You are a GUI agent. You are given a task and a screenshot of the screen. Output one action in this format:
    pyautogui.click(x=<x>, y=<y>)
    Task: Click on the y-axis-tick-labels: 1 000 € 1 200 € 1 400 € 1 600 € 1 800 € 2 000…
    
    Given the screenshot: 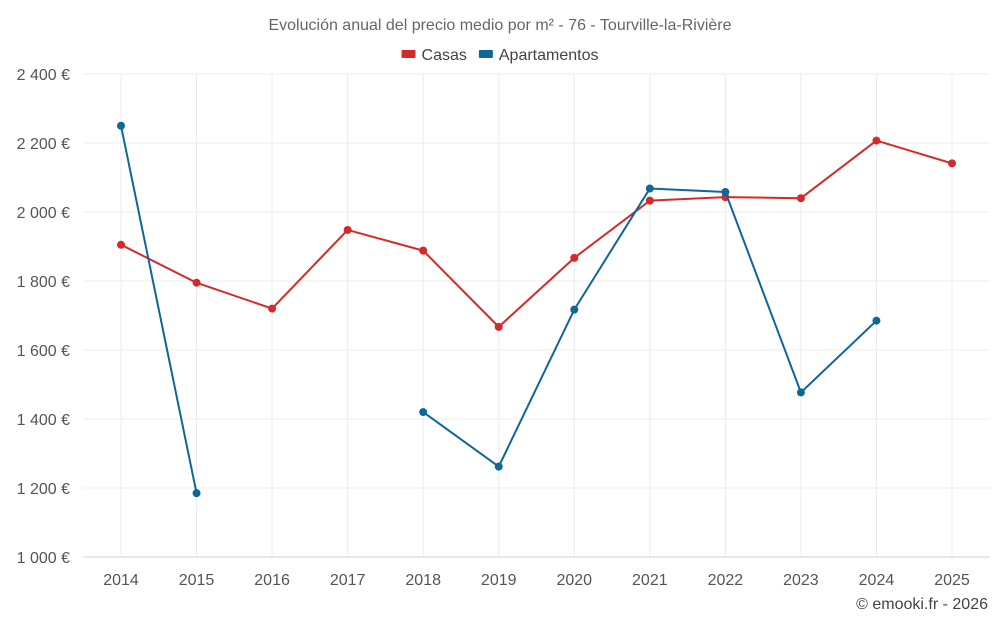 What is the action you would take?
    pyautogui.click(x=43, y=317)
    